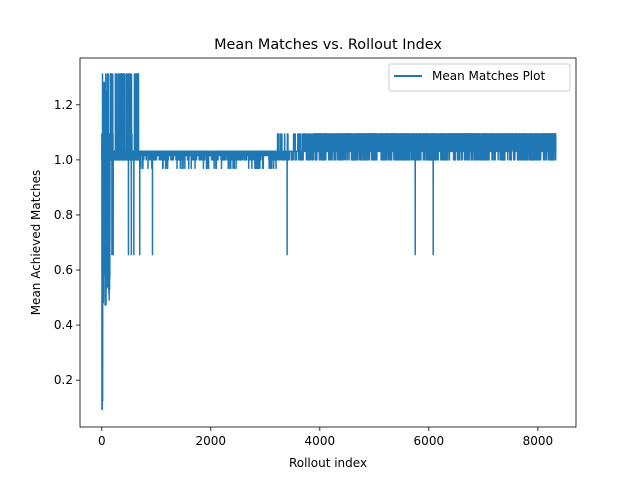 The height and width of the screenshot is (480, 640). What do you see at coordinates (63, 160) in the screenshot?
I see `y-tick-label: 1.0` at bounding box center [63, 160].